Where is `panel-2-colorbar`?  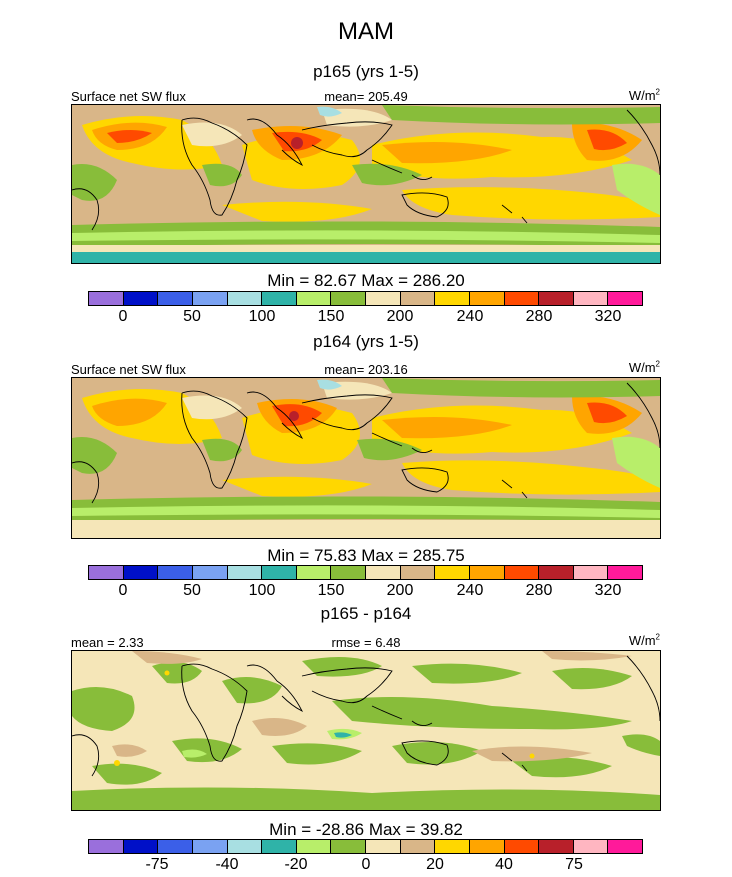 panel-2-colorbar is located at coordinates (365, 572).